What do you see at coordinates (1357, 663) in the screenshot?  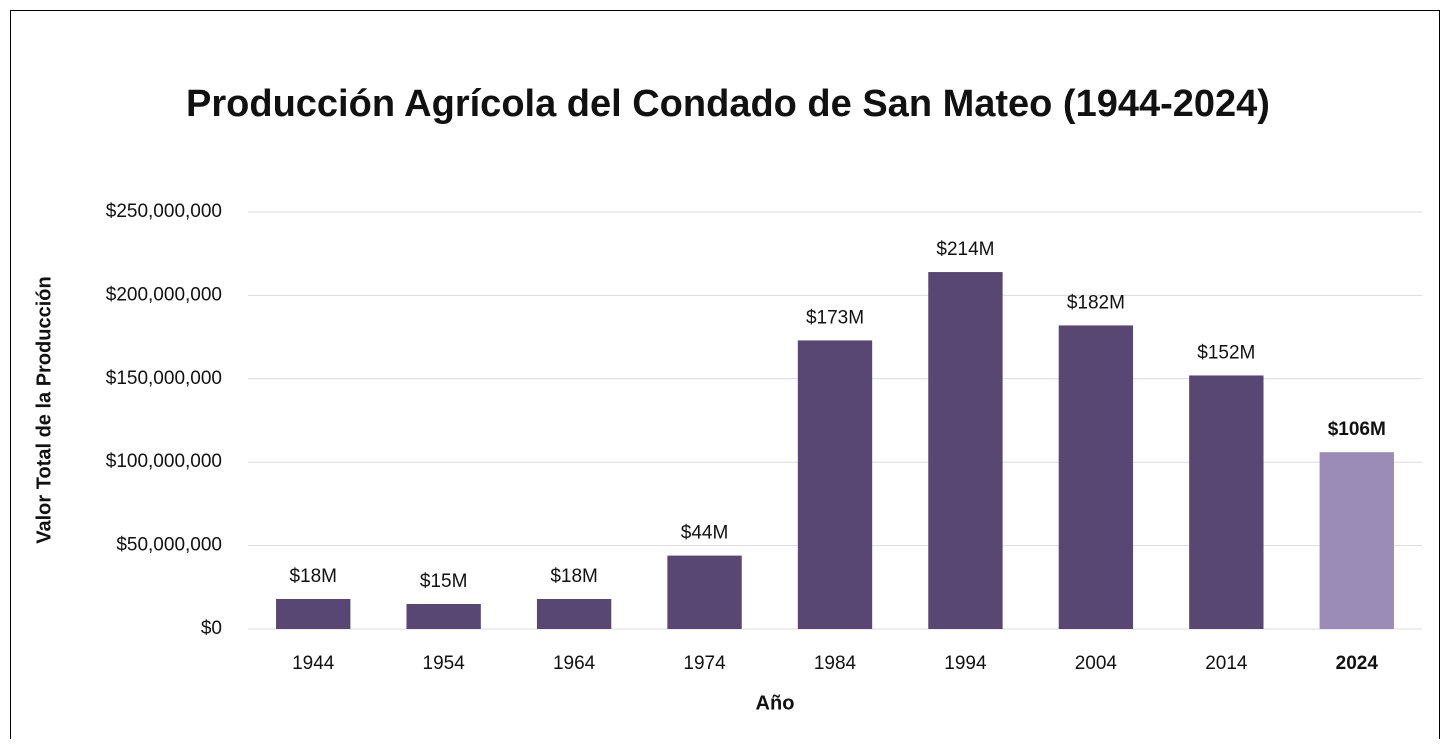 I see `x-tick-label: 2024` at bounding box center [1357, 663].